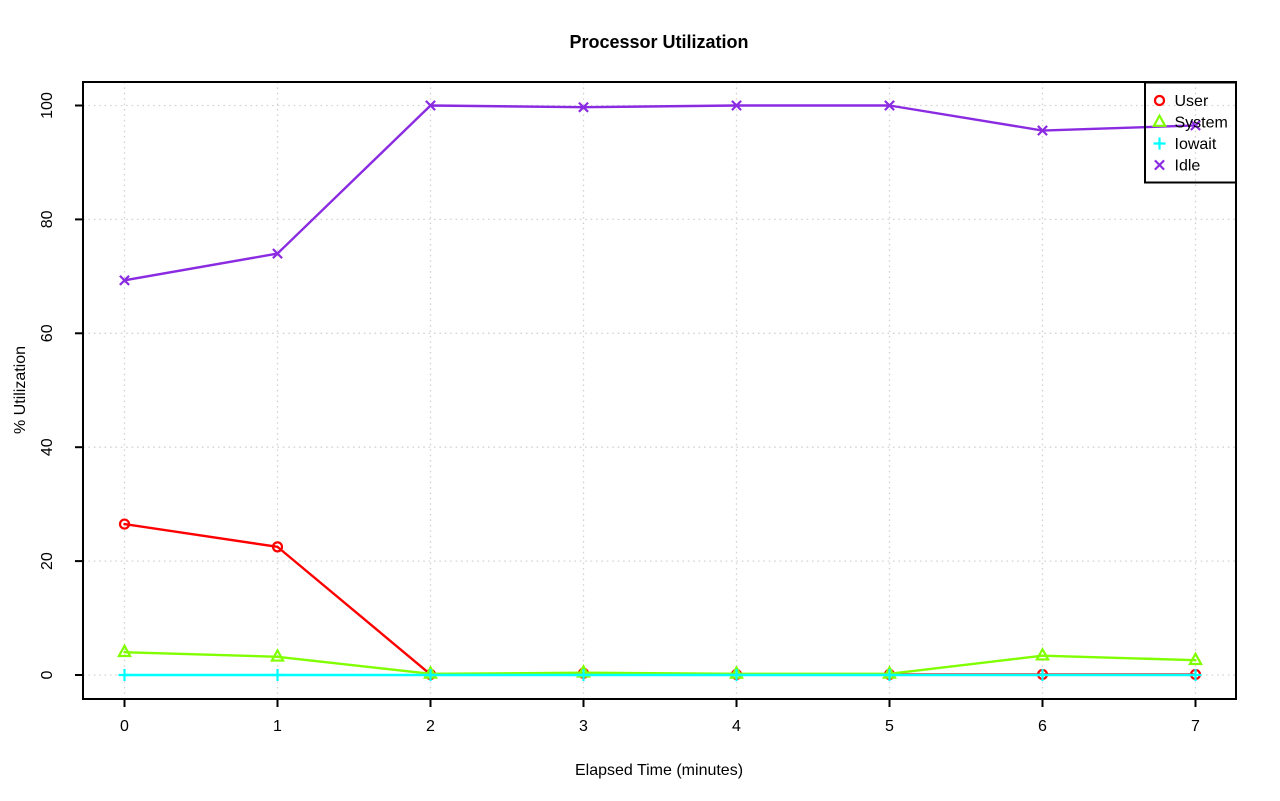 The height and width of the screenshot is (801, 1280). I want to click on legend-label-idle: Idle, so click(1188, 166).